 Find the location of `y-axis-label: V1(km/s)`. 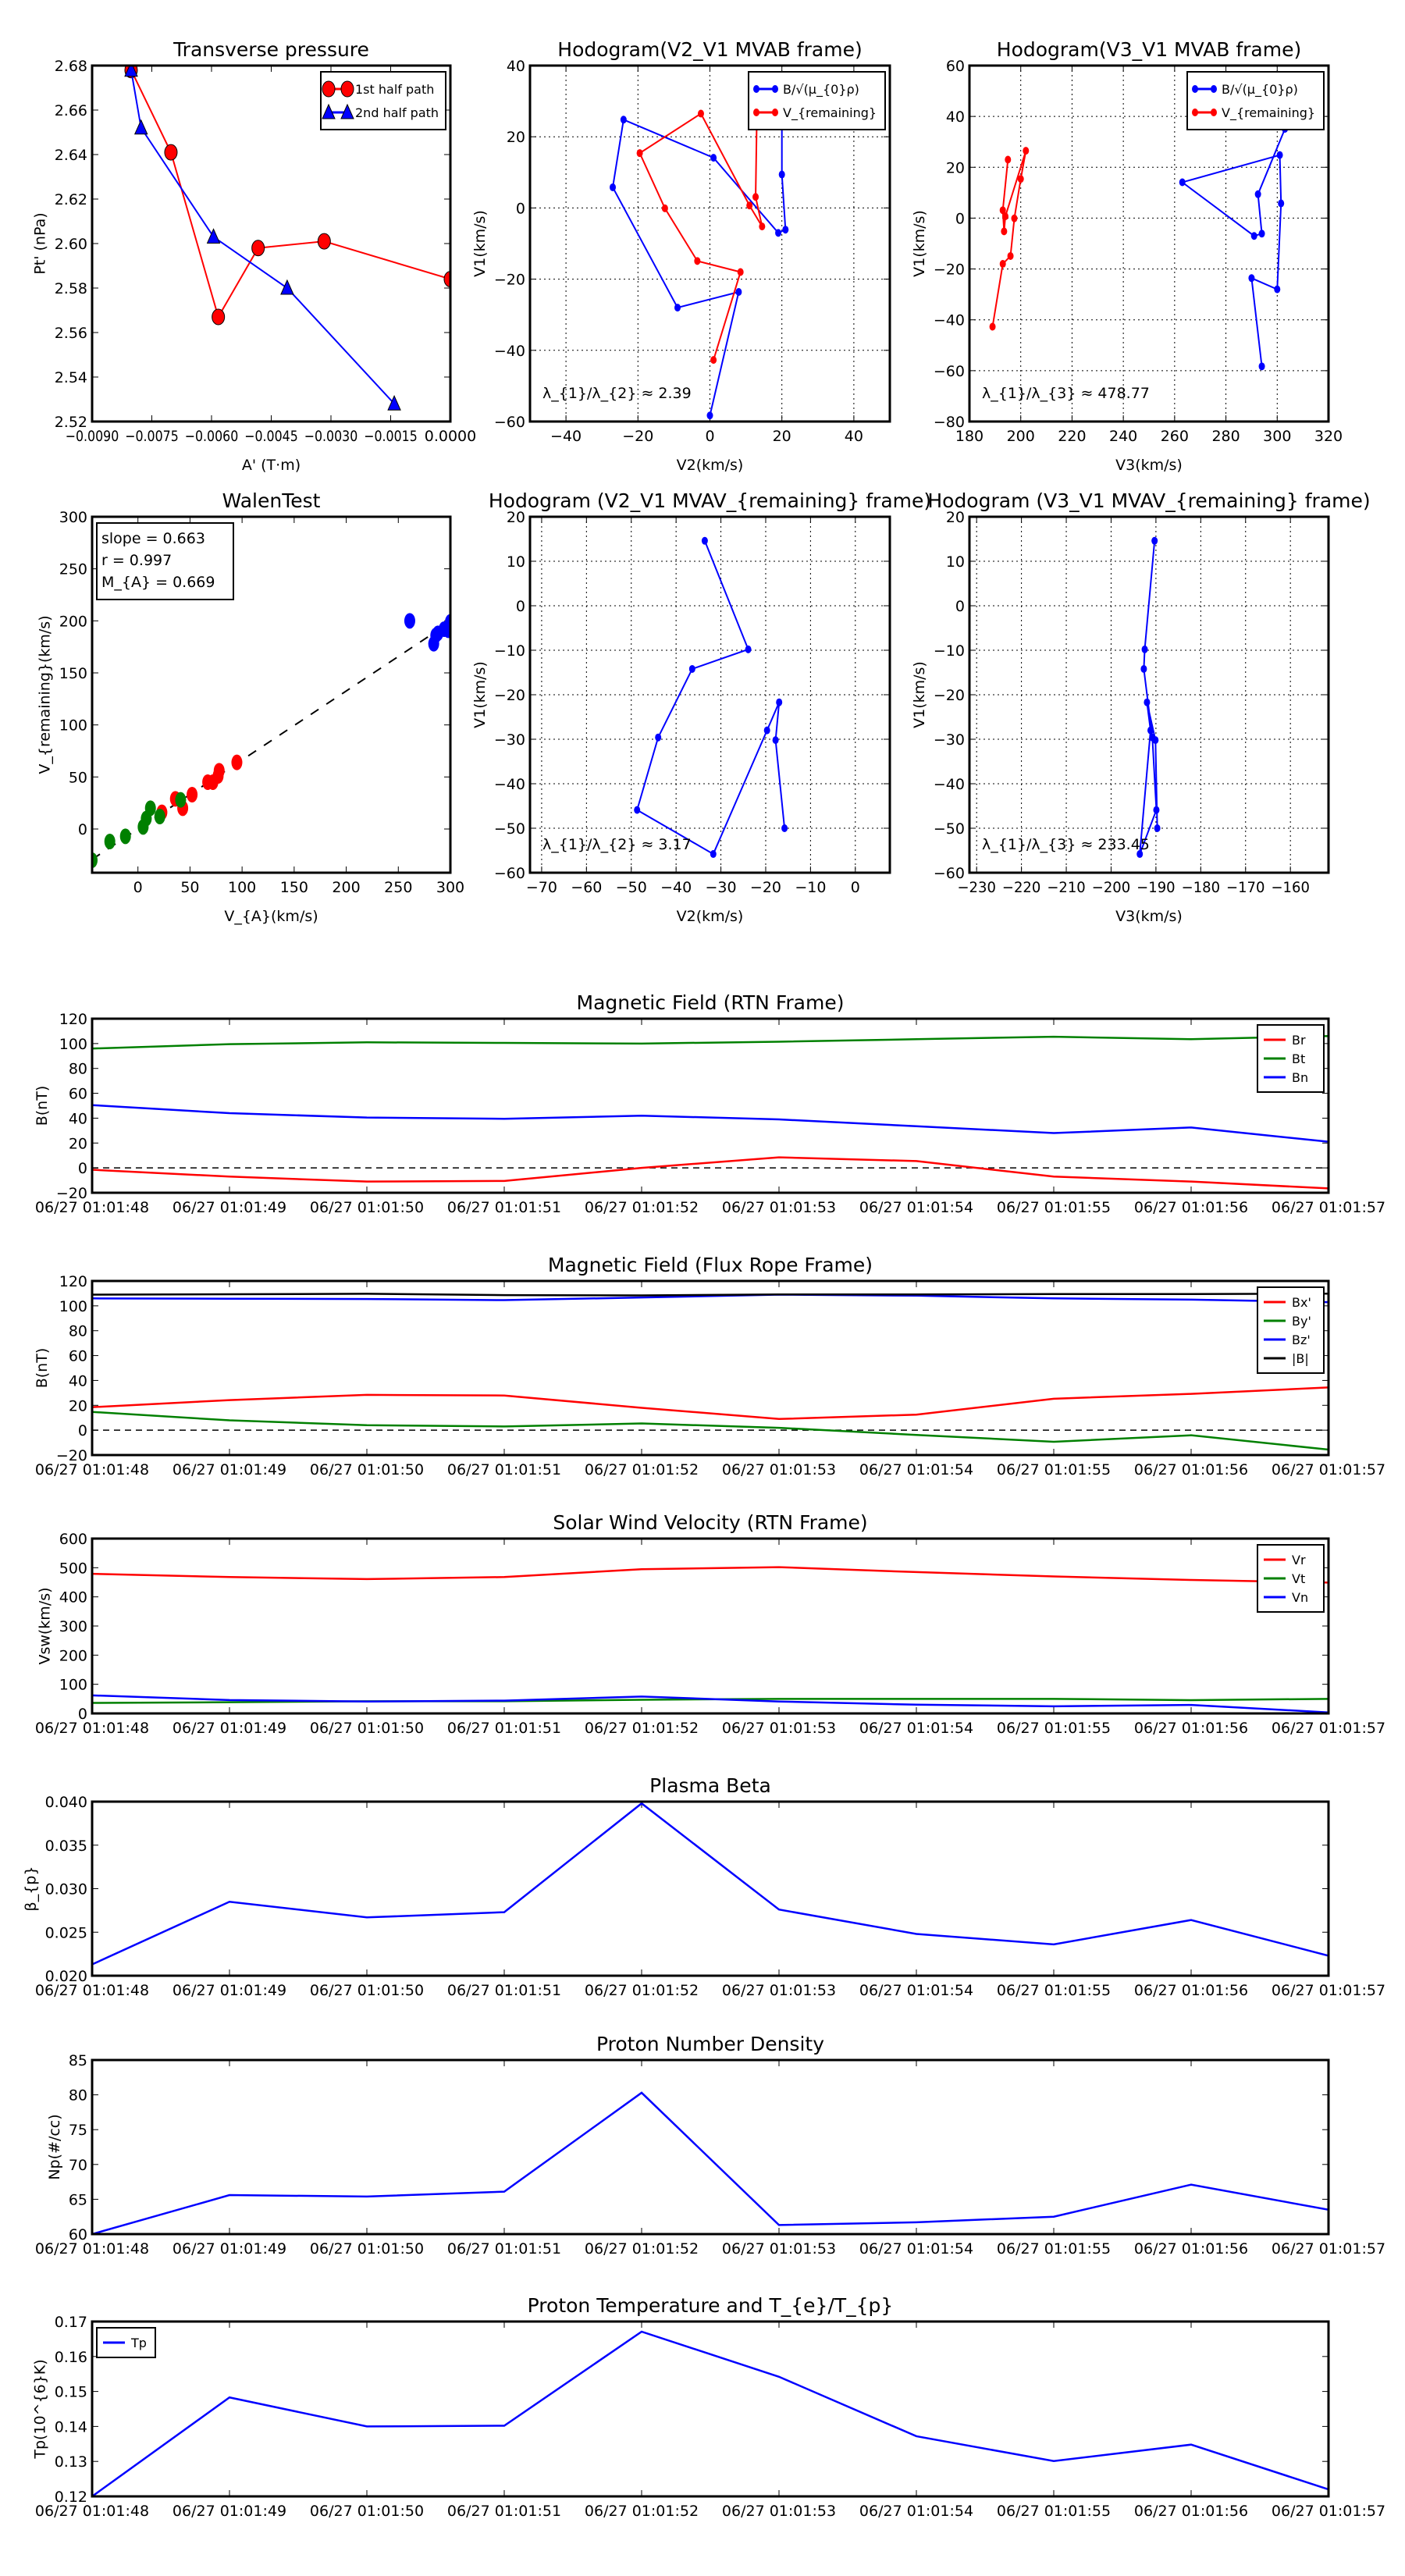

y-axis-label: V1(km/s) is located at coordinates (919, 243).